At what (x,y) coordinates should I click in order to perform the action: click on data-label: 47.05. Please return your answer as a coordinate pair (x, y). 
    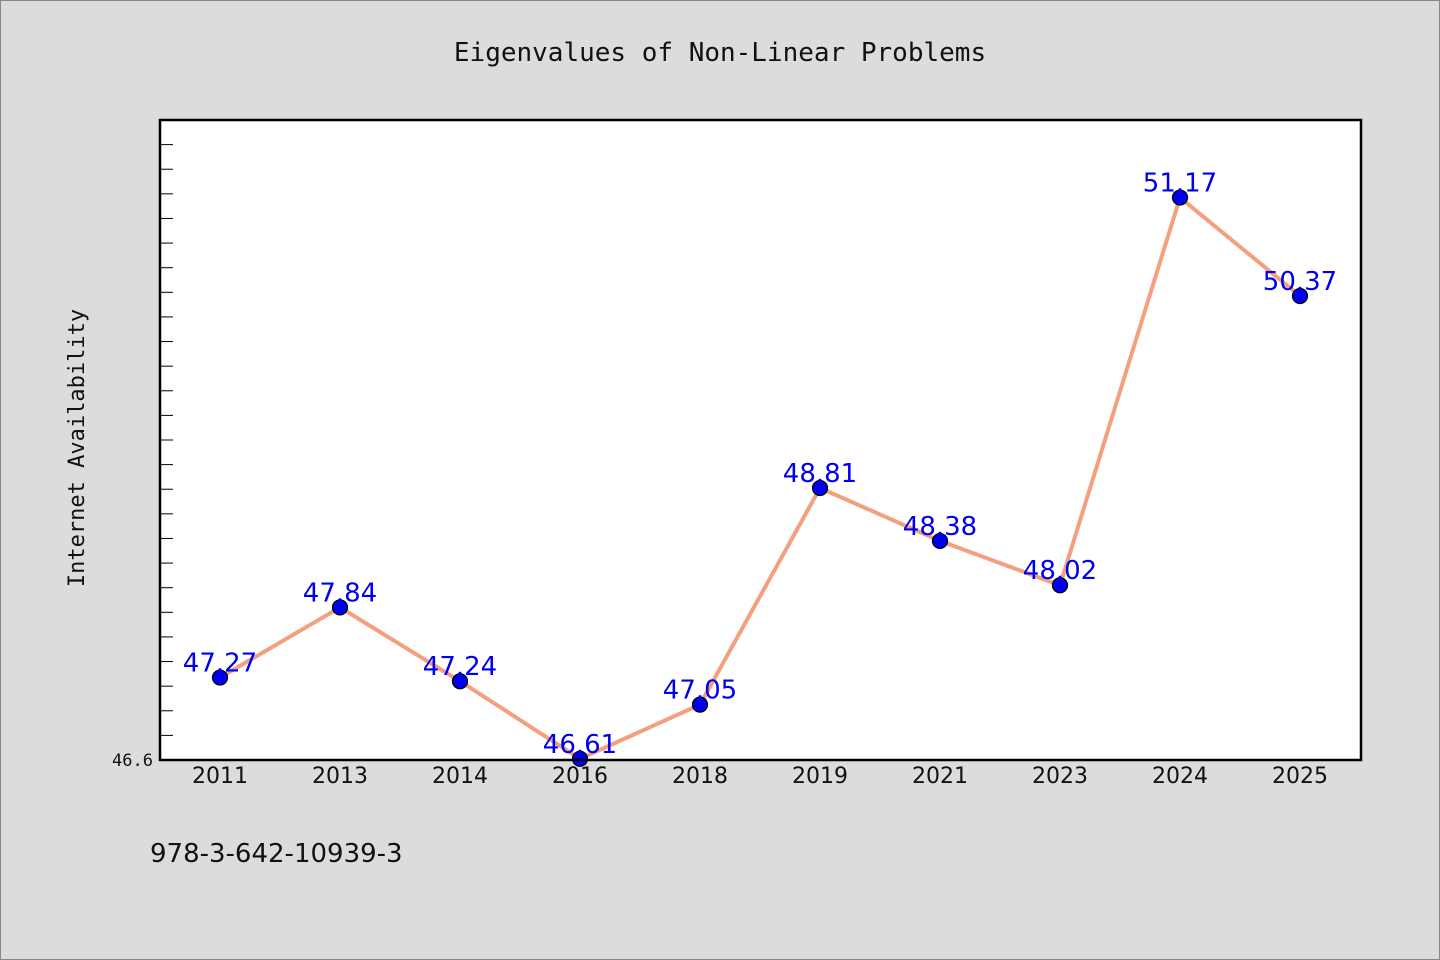
    Looking at the image, I should click on (700, 691).